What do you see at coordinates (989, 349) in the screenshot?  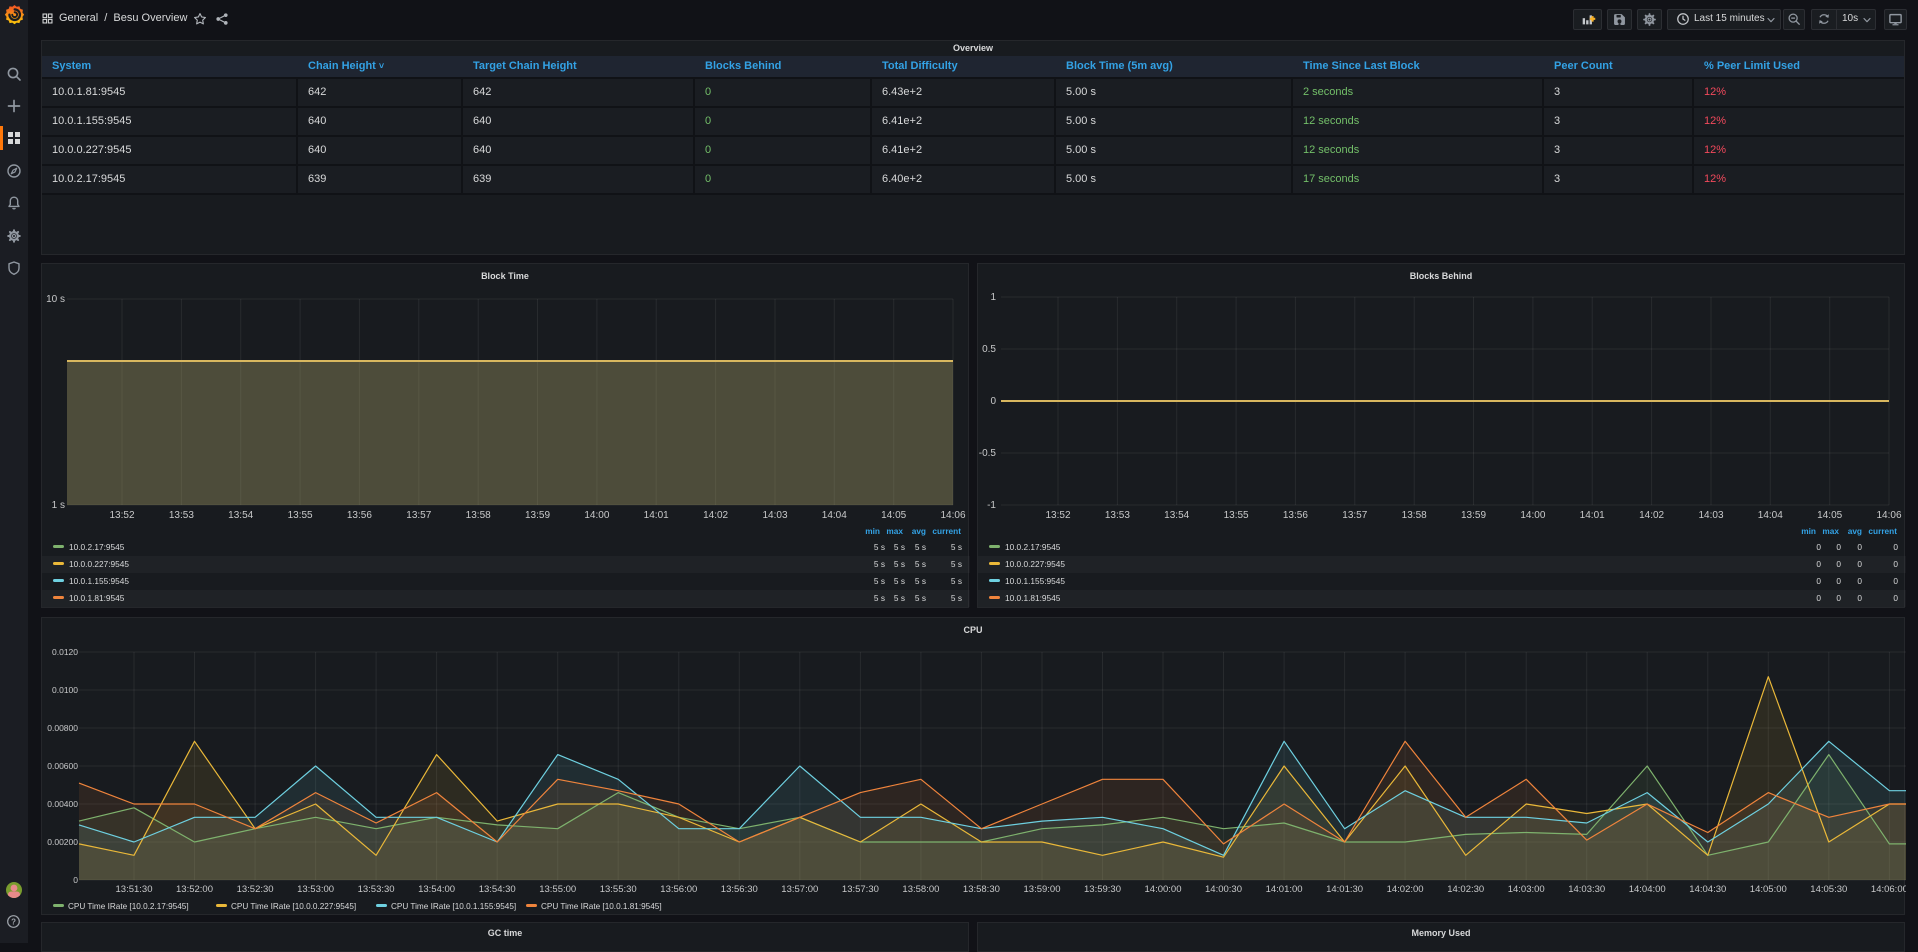 I see `svg-text: 0.5` at bounding box center [989, 349].